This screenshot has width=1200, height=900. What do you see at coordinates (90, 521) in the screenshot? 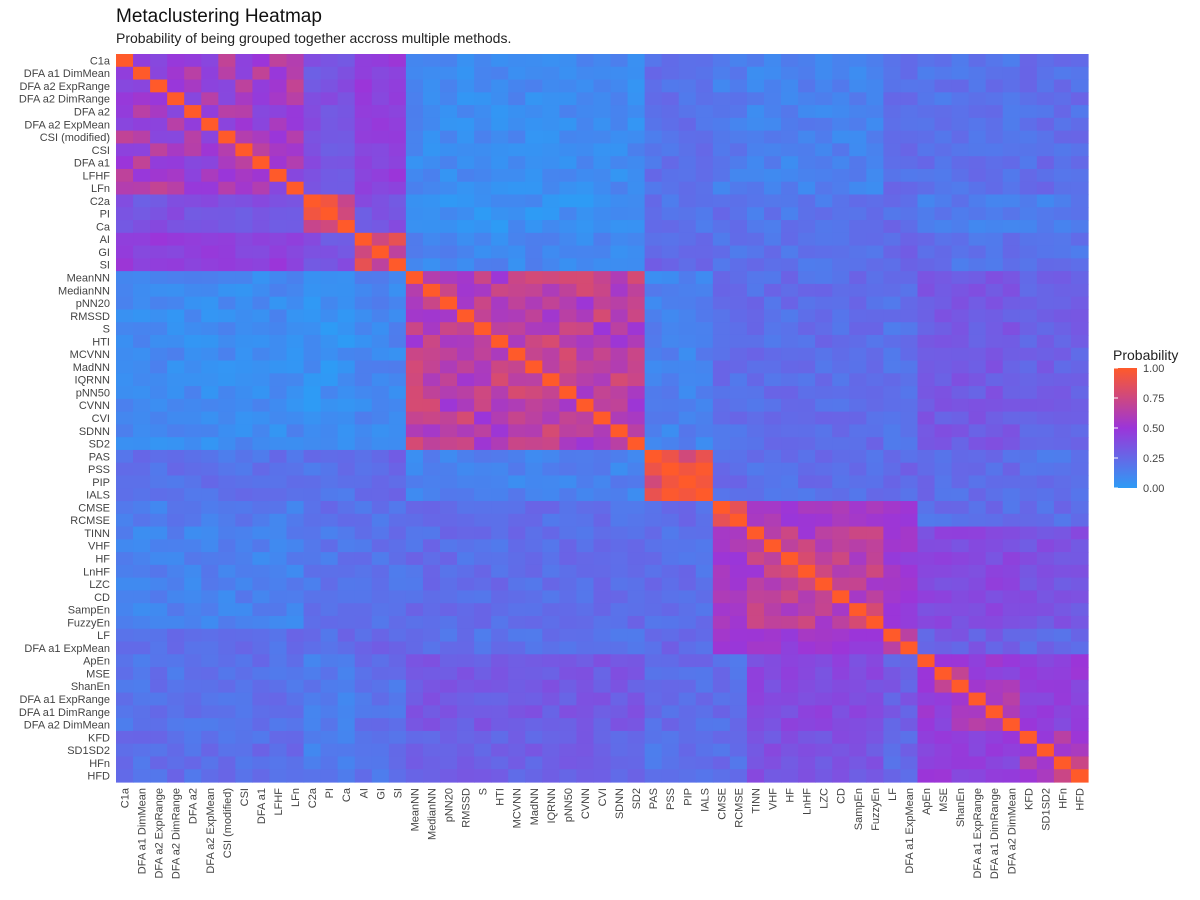
I see `y-tick-label: RCMSE` at bounding box center [90, 521].